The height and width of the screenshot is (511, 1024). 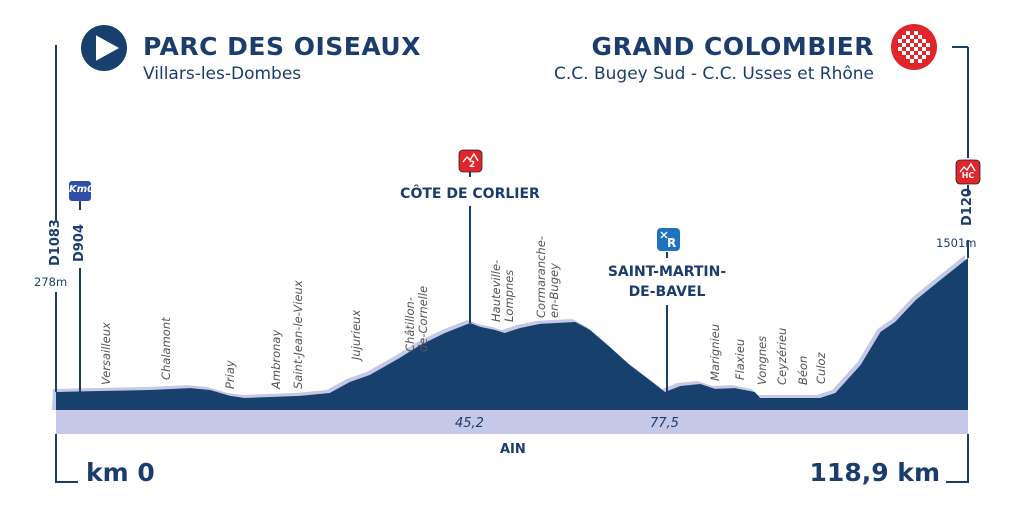 What do you see at coordinates (469, 423) in the screenshot?
I see `climb-km: 45,2` at bounding box center [469, 423].